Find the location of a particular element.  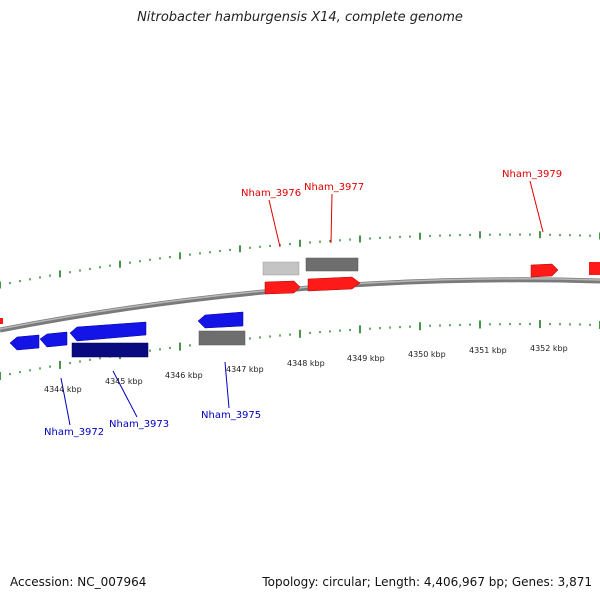

label-nham-3977: Nham_3977 is located at coordinates (334, 187).